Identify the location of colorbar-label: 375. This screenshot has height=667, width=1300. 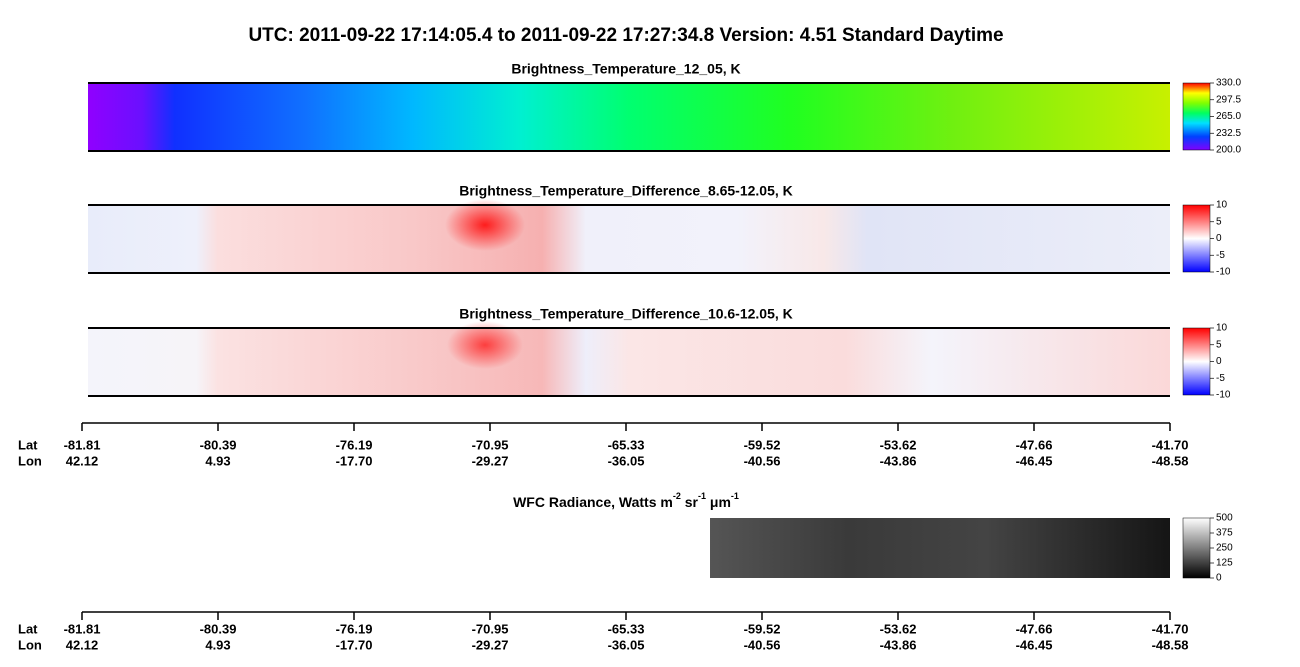
(1224, 533).